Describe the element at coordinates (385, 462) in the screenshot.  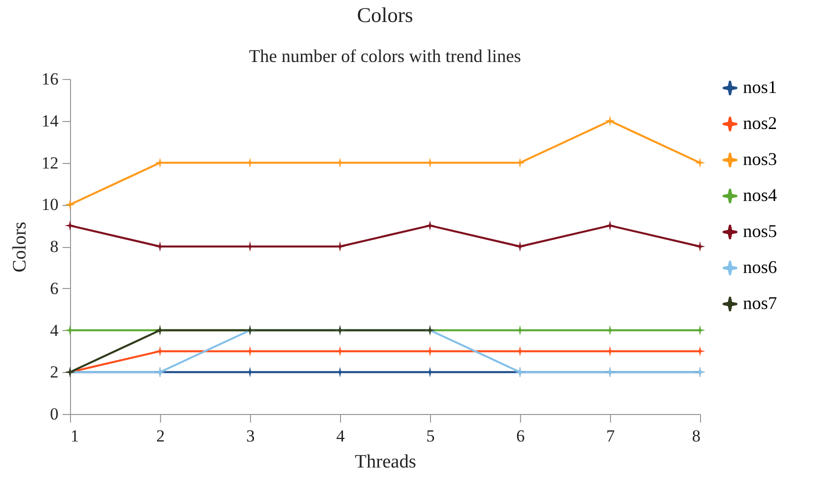
I see `x-axis-title: Threads` at that location.